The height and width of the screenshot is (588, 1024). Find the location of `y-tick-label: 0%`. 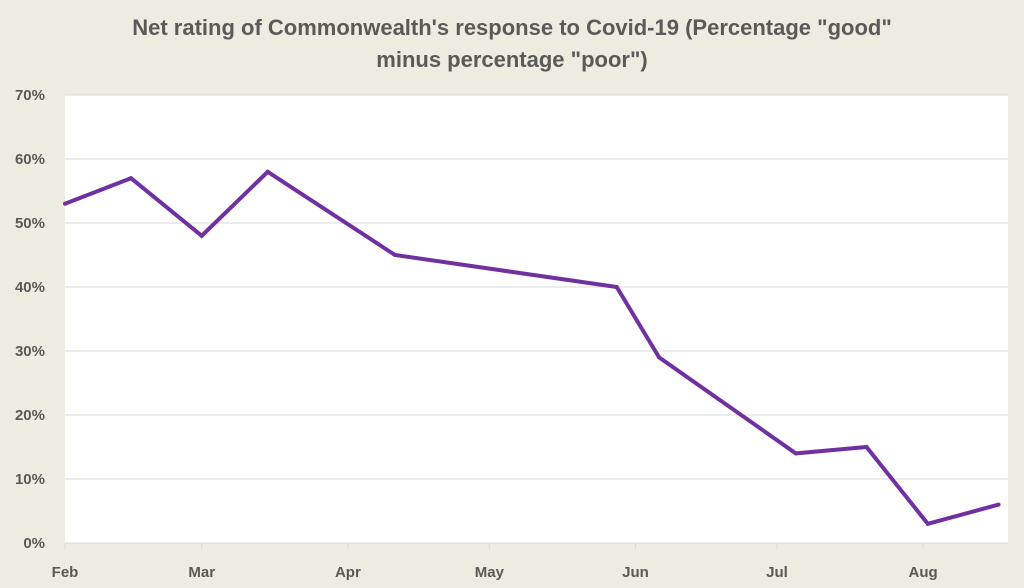

y-tick-label: 0% is located at coordinates (34, 543).